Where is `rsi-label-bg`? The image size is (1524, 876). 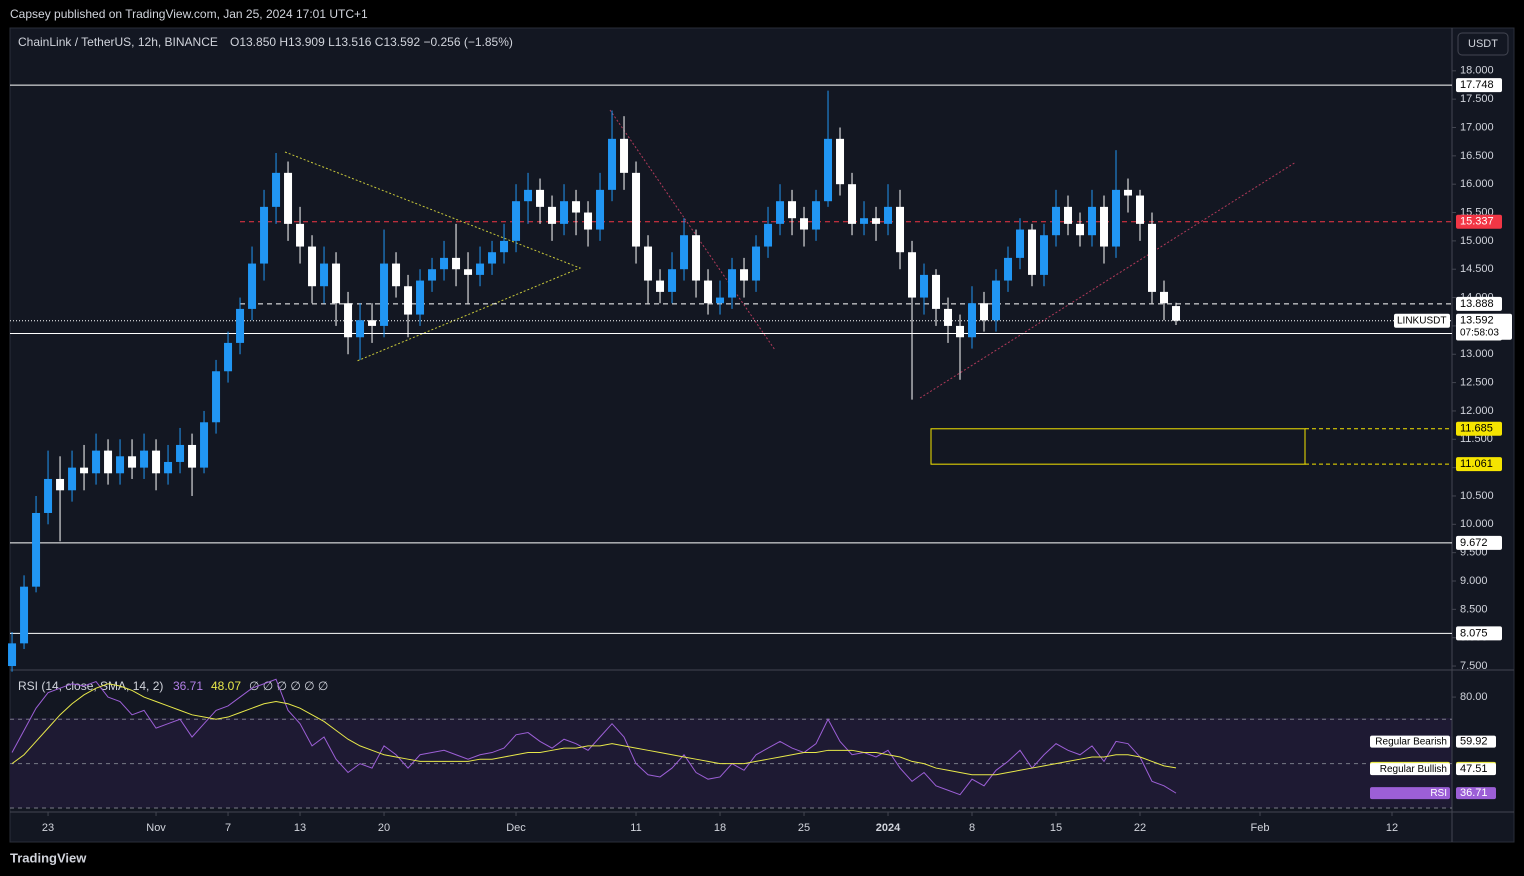
rsi-label-bg is located at coordinates (1410, 793).